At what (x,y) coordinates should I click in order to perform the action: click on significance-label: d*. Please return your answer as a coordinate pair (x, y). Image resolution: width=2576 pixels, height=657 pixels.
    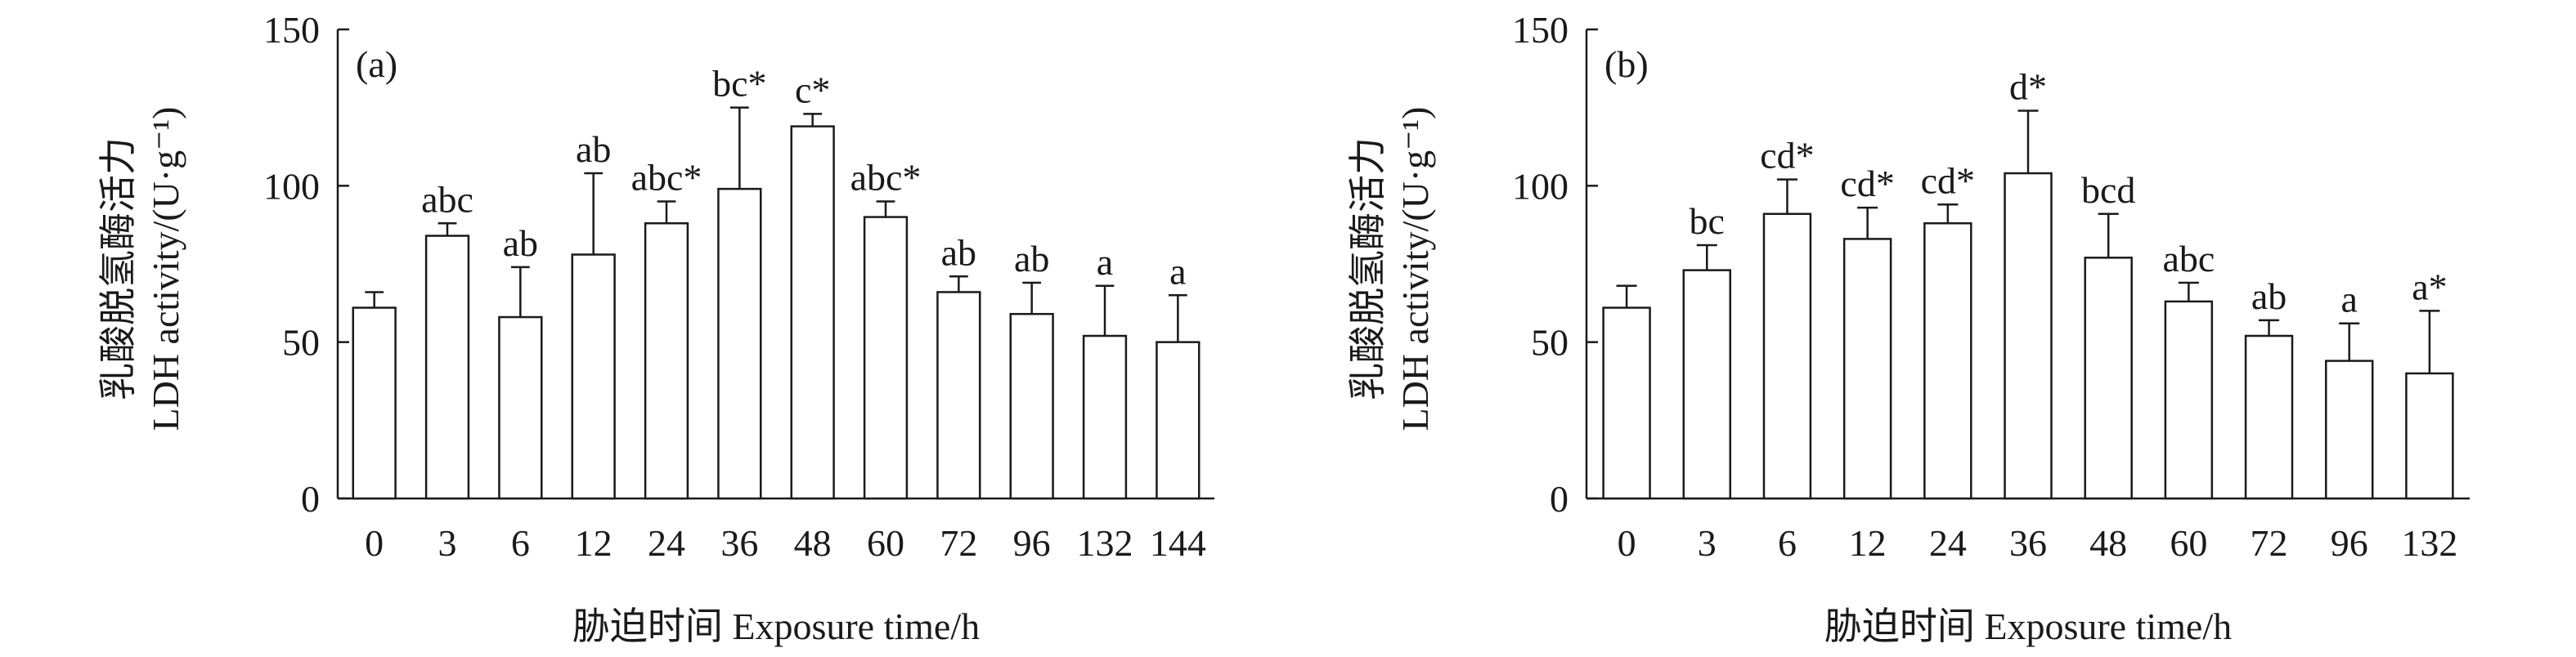
    Looking at the image, I should click on (2028, 86).